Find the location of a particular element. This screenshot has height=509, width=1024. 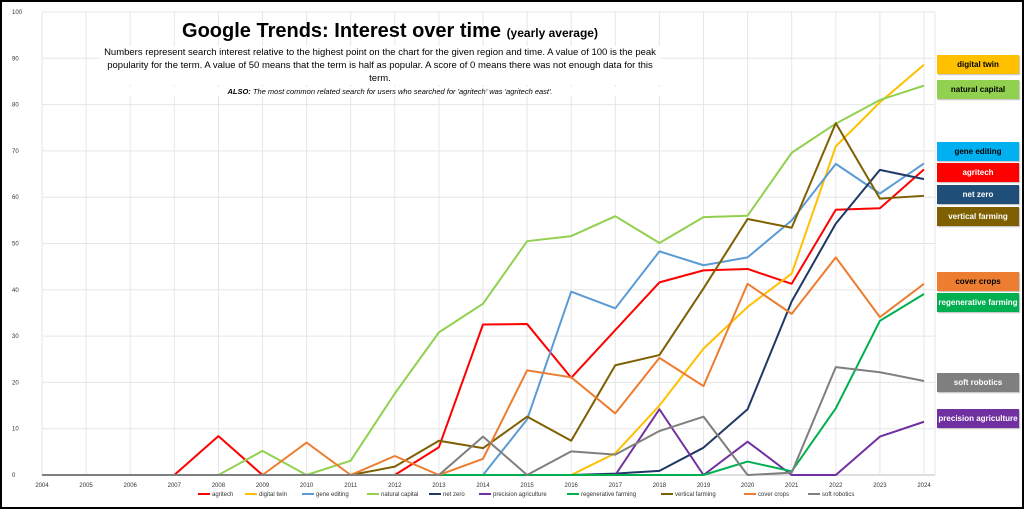

legend-label: cover crops is located at coordinates (773, 495).